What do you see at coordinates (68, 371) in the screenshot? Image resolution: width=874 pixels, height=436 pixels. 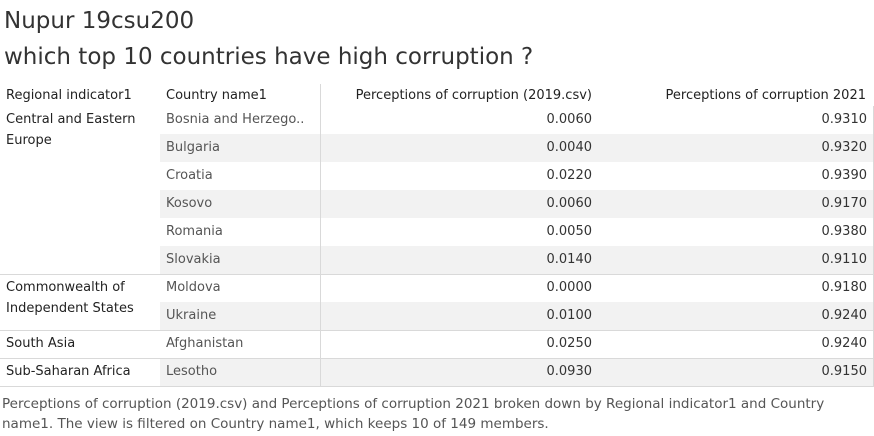 I see `region-label: Sub-Saharan Africa` at bounding box center [68, 371].